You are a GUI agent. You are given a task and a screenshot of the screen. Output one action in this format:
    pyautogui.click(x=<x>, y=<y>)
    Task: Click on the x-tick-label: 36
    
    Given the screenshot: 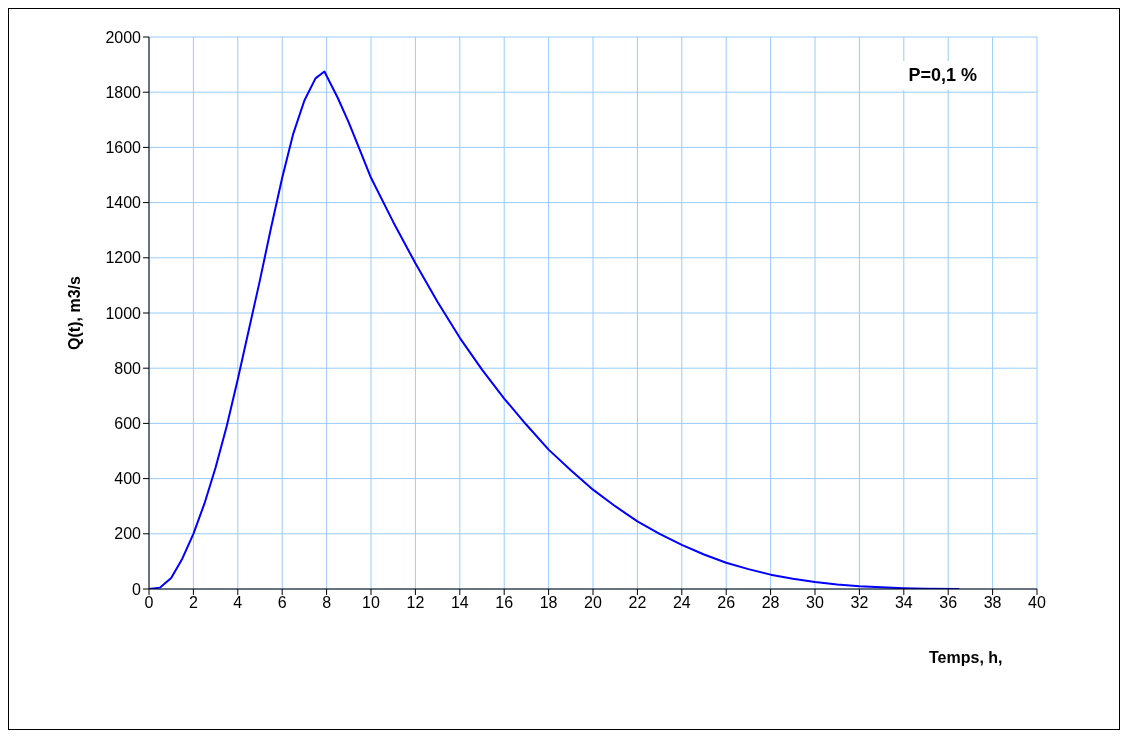 What is the action you would take?
    pyautogui.click(x=948, y=603)
    